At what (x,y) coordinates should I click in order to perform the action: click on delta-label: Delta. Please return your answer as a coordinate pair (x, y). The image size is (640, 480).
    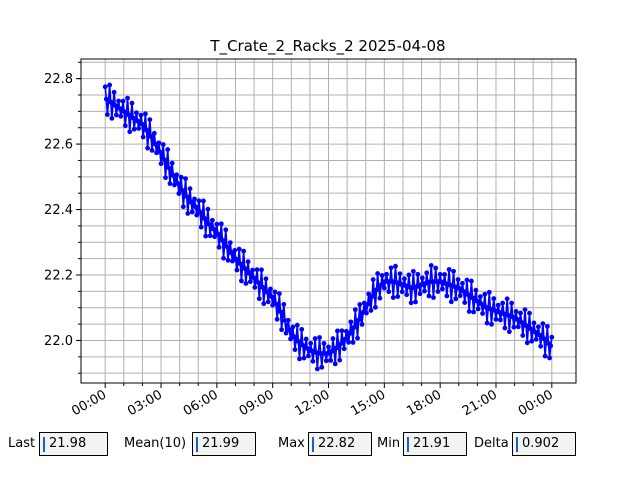
    Looking at the image, I should click on (491, 443).